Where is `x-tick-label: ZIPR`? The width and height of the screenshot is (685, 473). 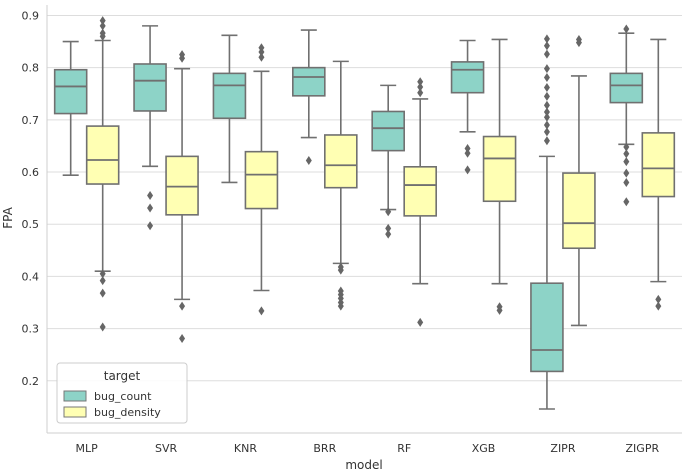 x-tick-label: ZIPR is located at coordinates (562, 448).